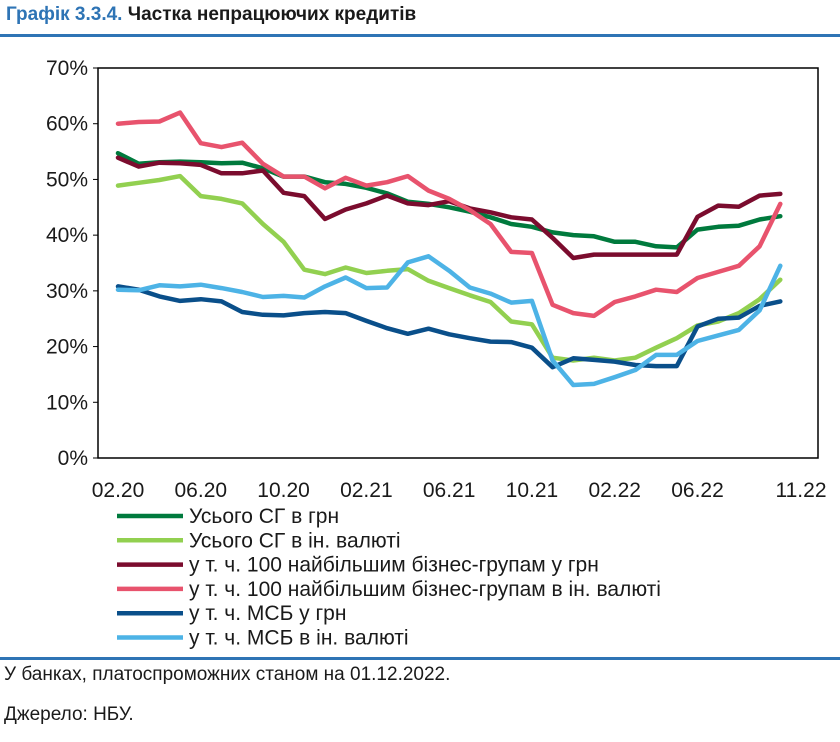 This screenshot has width=840, height=742. I want to click on x-tick-label: 02.20, so click(118, 490).